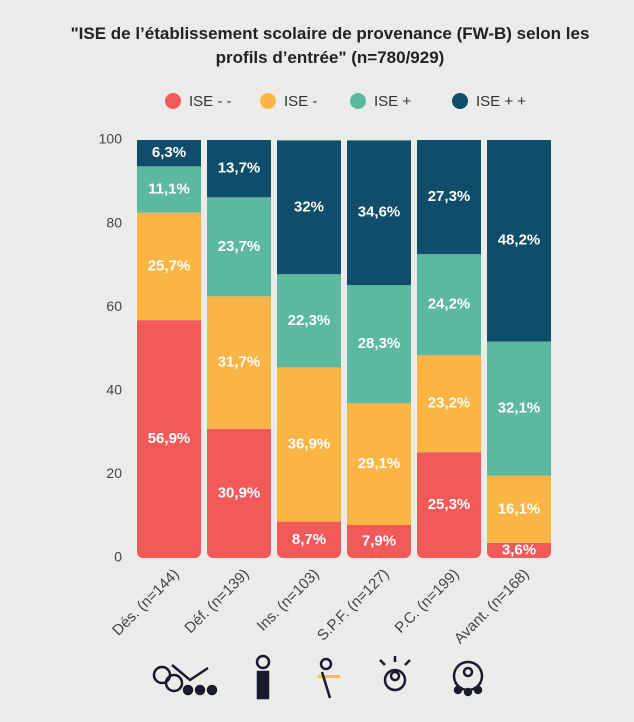  I want to click on data-label: 6,3%, so click(169, 152).